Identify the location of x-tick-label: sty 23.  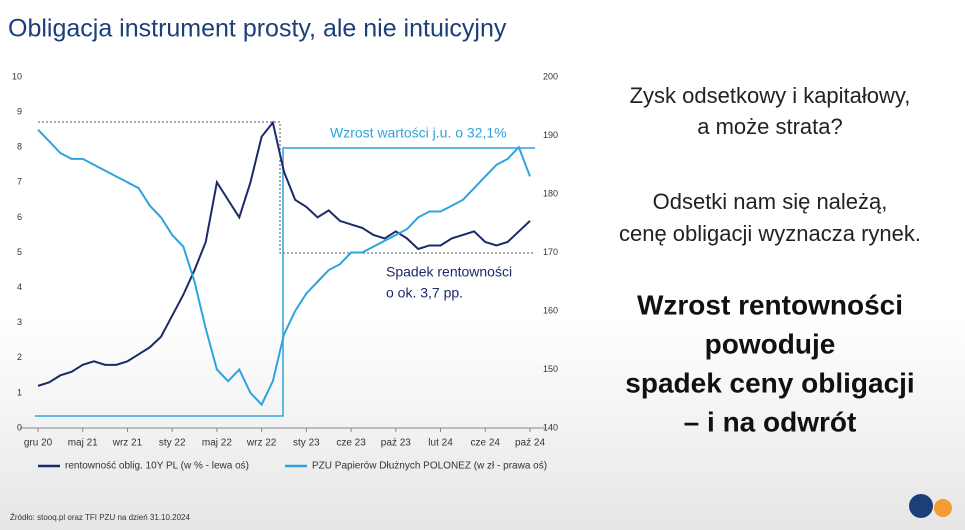
(306, 443).